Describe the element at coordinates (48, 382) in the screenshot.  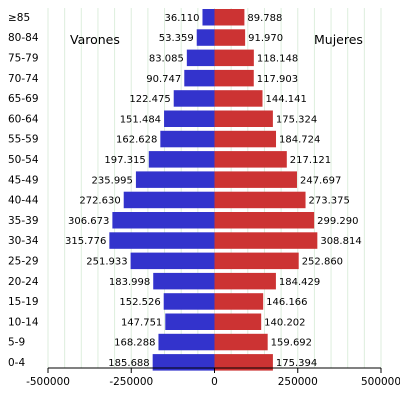
I see `x-tick-label-0: -500000` at that location.